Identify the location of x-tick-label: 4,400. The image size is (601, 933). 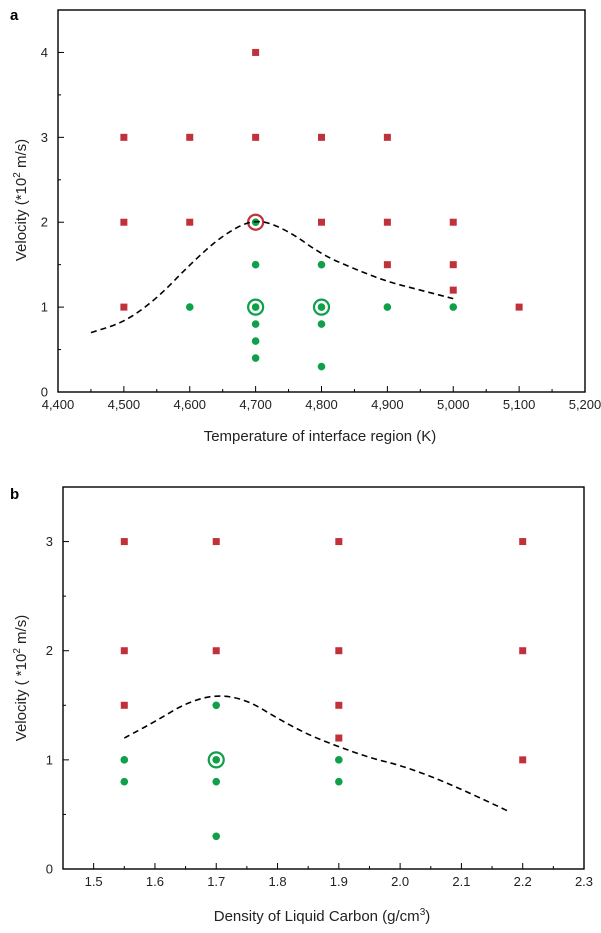
(58, 404).